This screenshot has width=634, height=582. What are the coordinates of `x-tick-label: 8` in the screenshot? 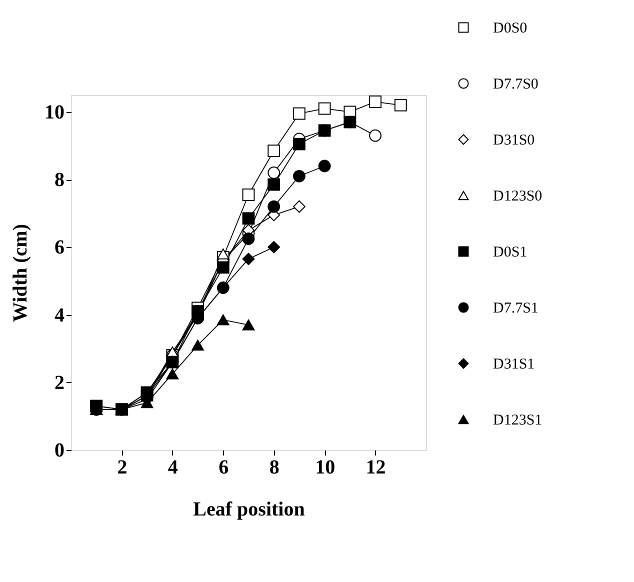 It's located at (274, 467).